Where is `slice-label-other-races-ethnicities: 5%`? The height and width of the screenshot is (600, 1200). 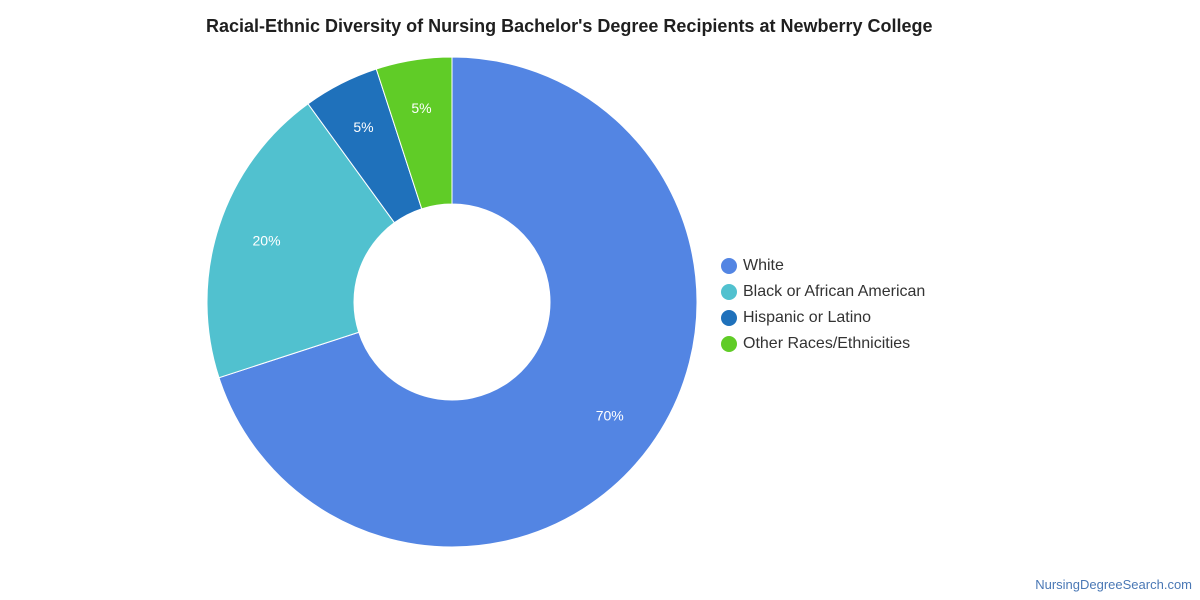
slice-label-other-races-ethnicities: 5% is located at coordinates (421, 108).